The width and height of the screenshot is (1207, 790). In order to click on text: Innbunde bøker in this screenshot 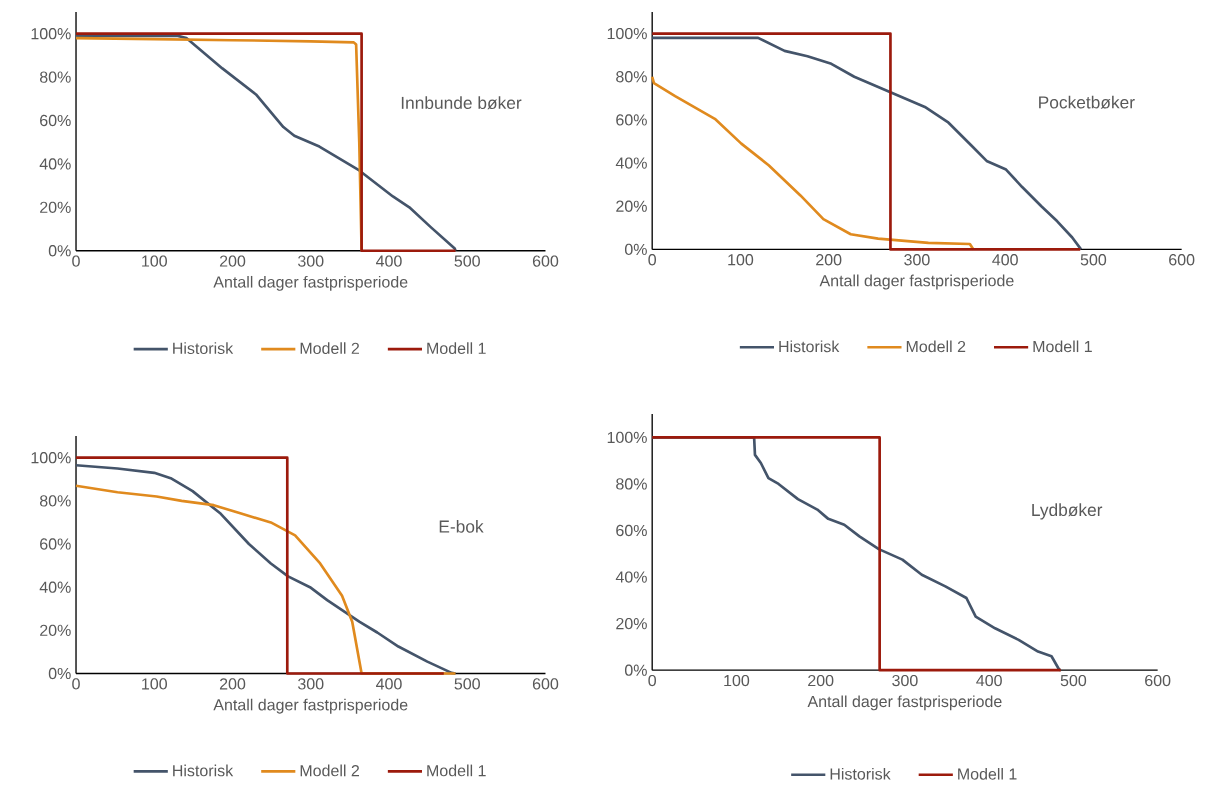, I will do `click(461, 103)`.